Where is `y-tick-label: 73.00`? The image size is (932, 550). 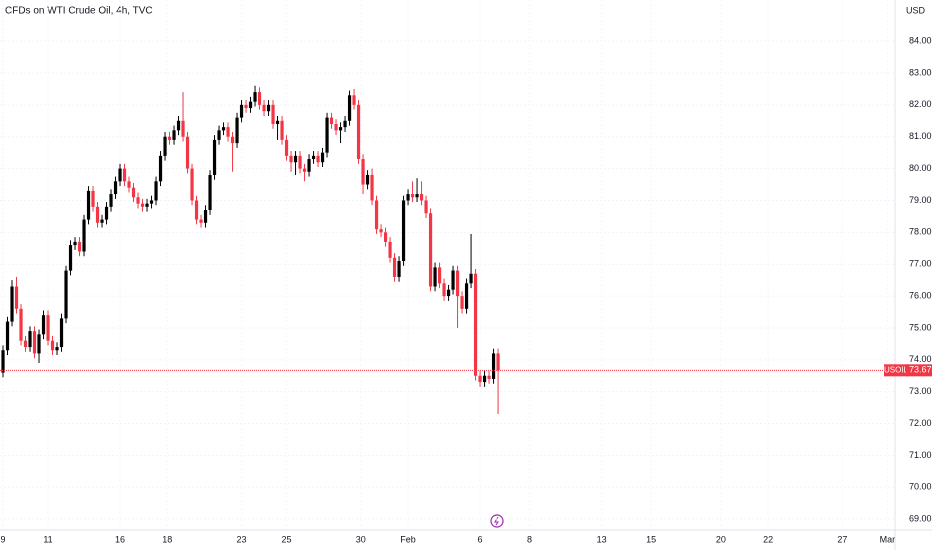
y-tick-label: 73.00 is located at coordinates (920, 391).